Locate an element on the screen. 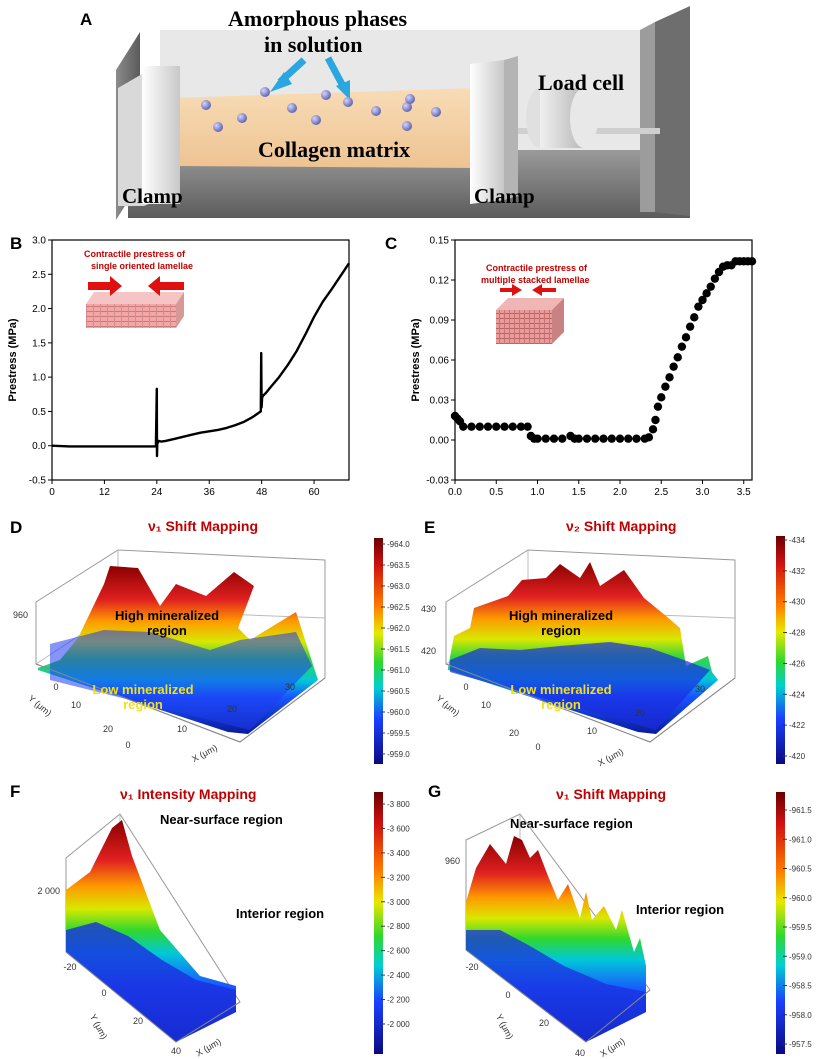  y-tick-label: 1.5 is located at coordinates (39, 343).